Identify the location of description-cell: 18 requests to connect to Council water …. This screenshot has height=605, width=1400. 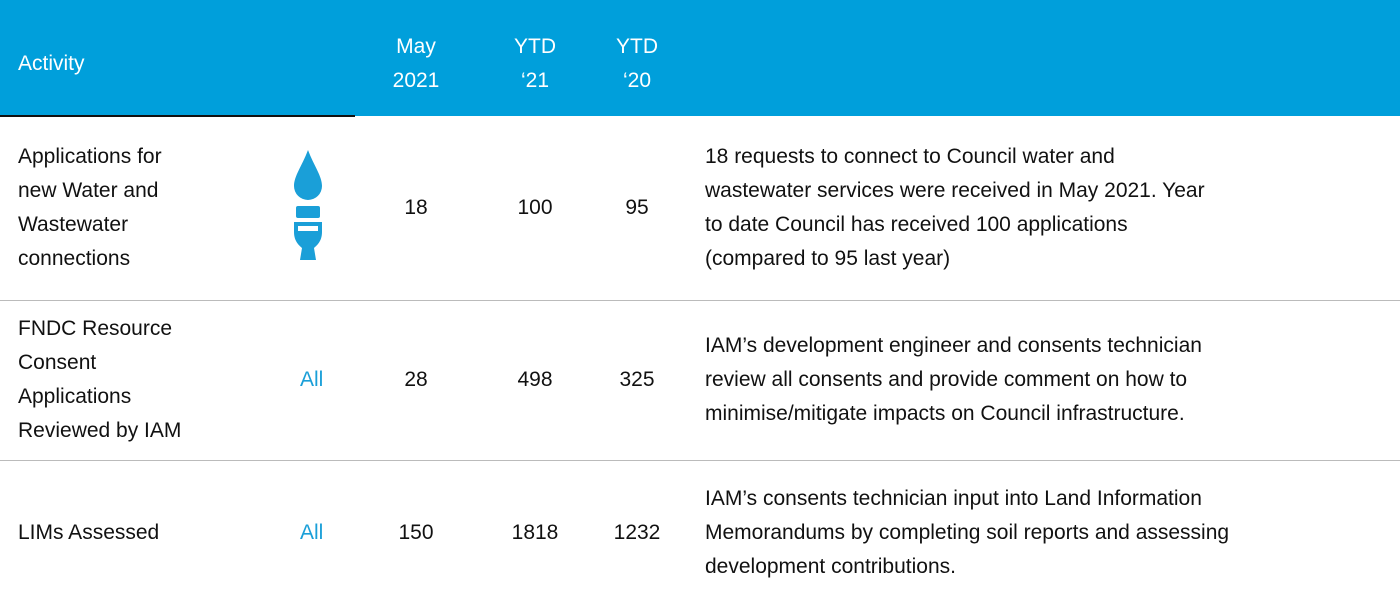
(910, 156).